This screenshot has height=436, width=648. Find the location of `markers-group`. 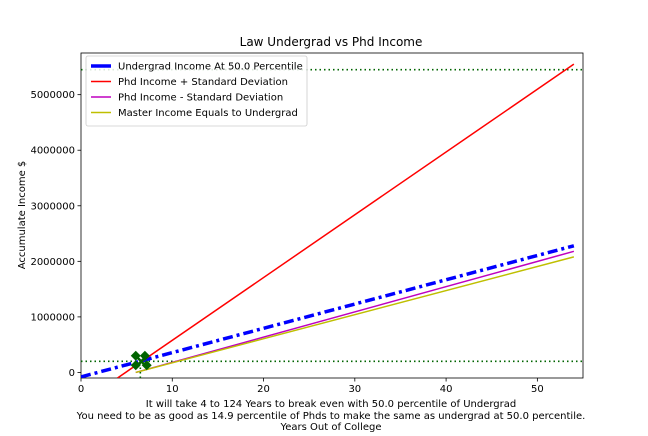

markers-group is located at coordinates (141, 360).